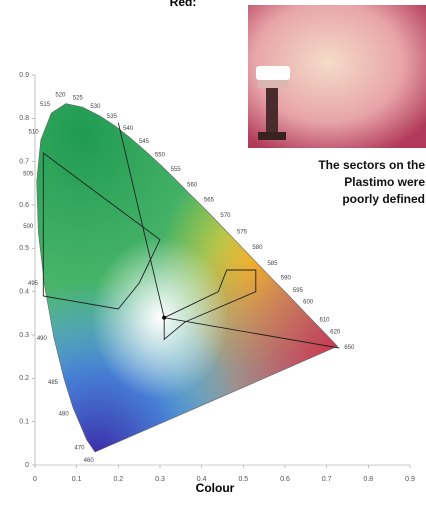 The height and width of the screenshot is (524, 426). I want to click on wavelength-label: 550, so click(160, 156).